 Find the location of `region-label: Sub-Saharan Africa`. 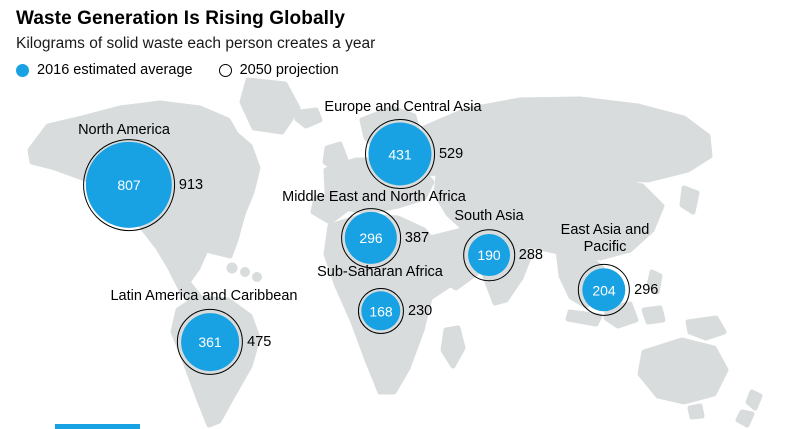

region-label: Sub-Saharan Africa is located at coordinates (380, 272).